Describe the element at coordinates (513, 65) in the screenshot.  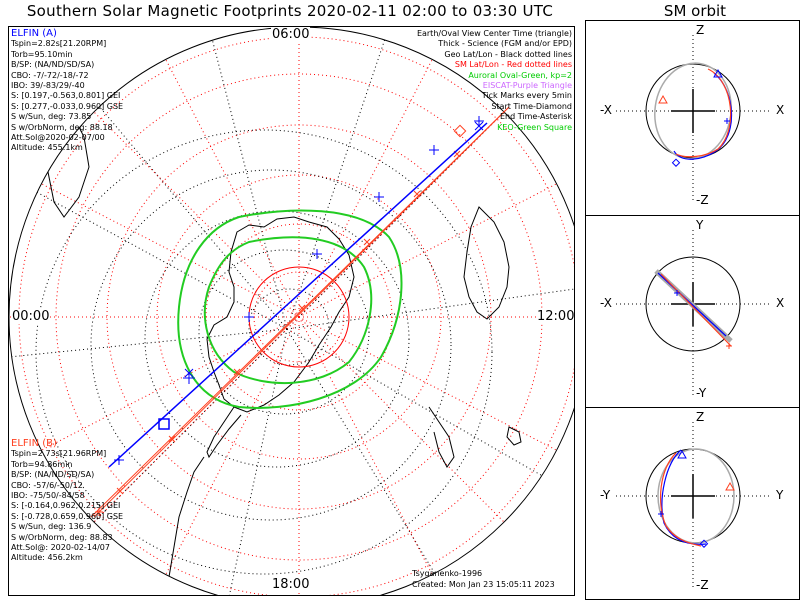
I see `legend-item: SM Lat/Lon - Red dotted lines` at that location.